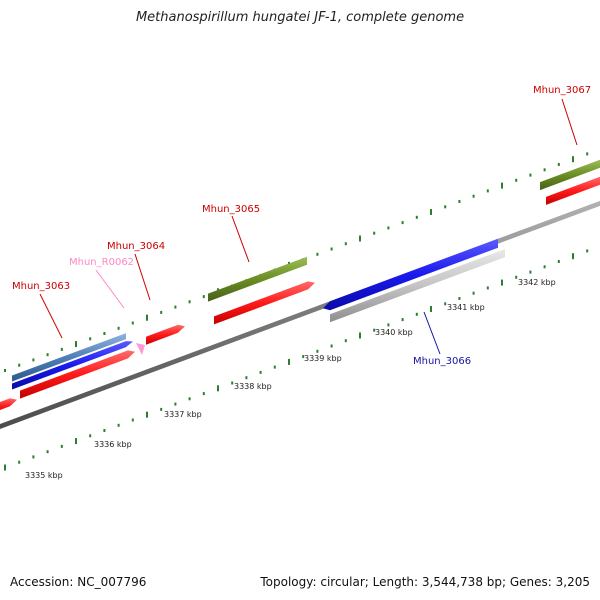 The image size is (600, 600). I want to click on rna-feature-mhun-r0062, so click(140, 349).